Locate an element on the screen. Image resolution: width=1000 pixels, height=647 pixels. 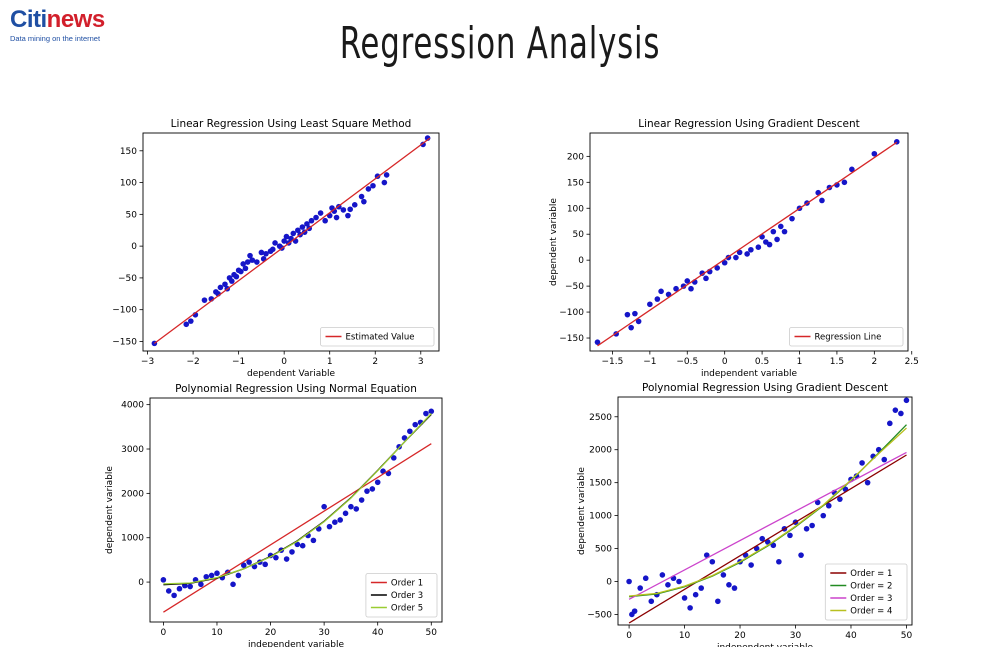
legend: Order = 1 Order = 2 Order = 3 Order = 4 is located at coordinates (866, 592).